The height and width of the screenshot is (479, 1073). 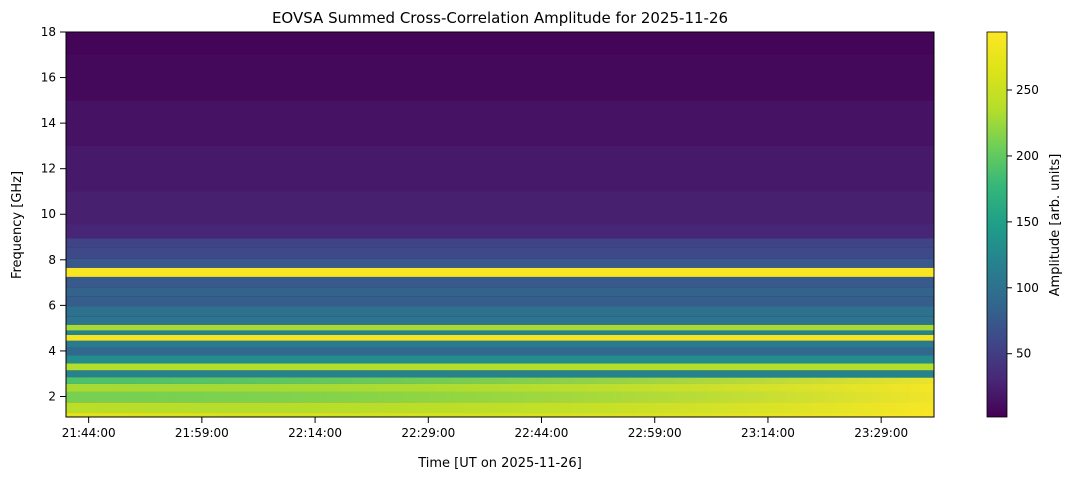 I want to click on x-axis-label: Time [UT on 2025-11-26], so click(x=499, y=463).